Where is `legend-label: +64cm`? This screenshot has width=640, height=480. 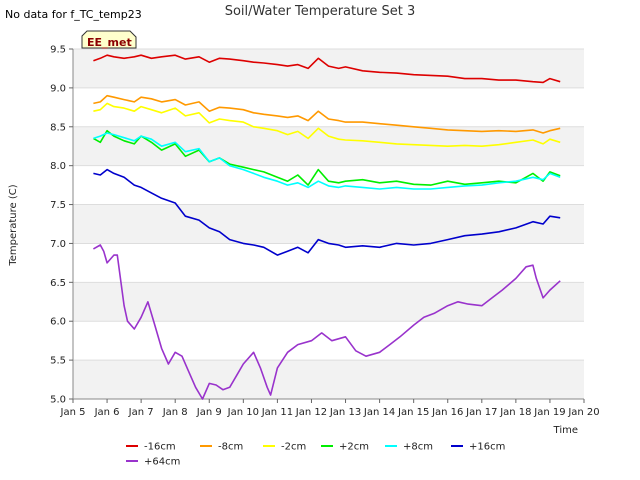
legend-label: +64cm is located at coordinates (162, 462).